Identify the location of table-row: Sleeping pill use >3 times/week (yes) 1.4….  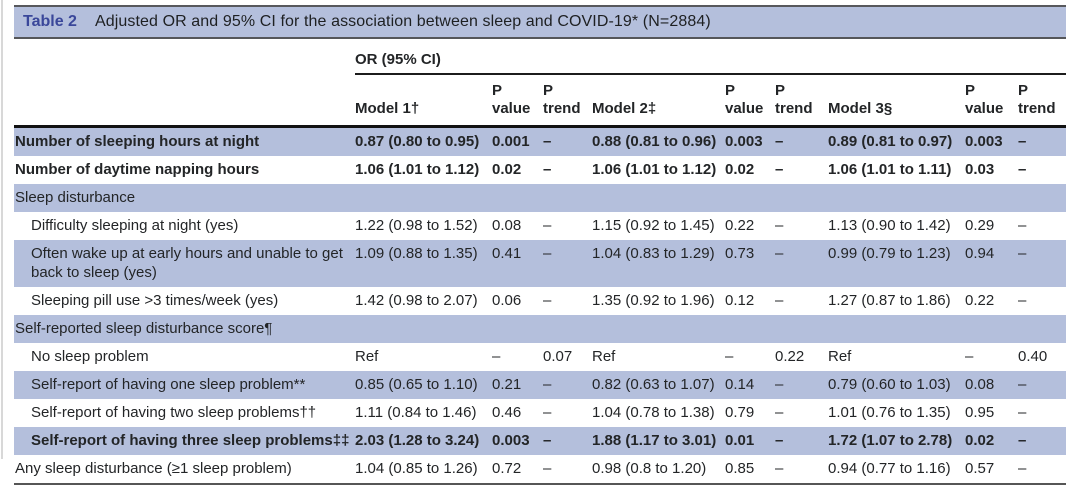
(540, 301).